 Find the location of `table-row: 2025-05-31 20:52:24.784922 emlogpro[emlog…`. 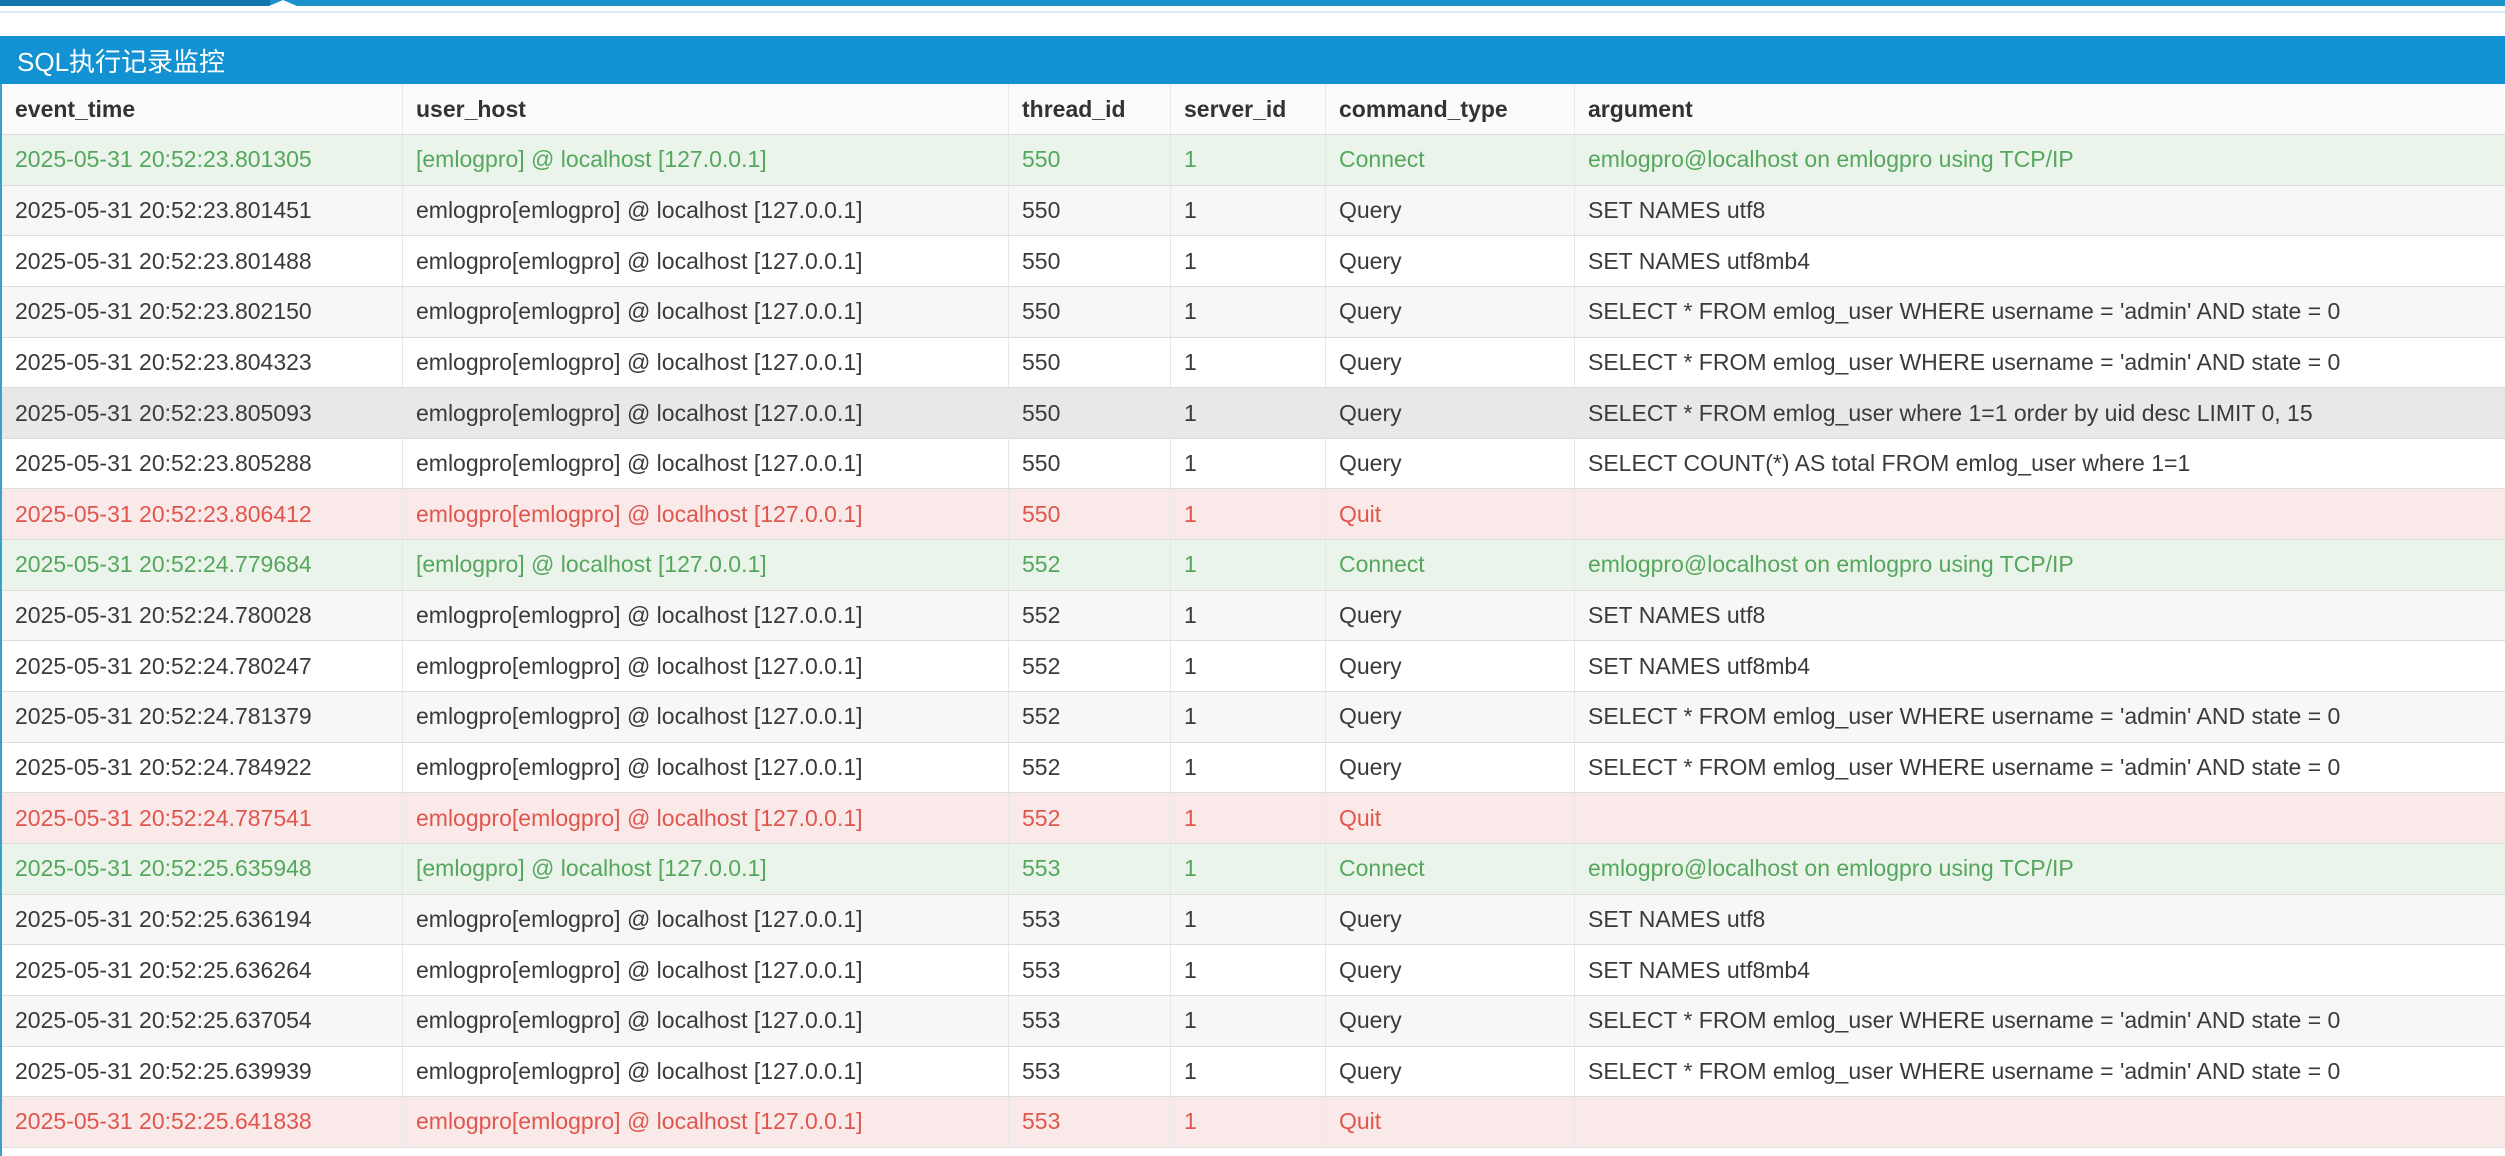

table-row: 2025-05-31 20:52:24.784922 emlogpro[emlog… is located at coordinates (1253, 768).